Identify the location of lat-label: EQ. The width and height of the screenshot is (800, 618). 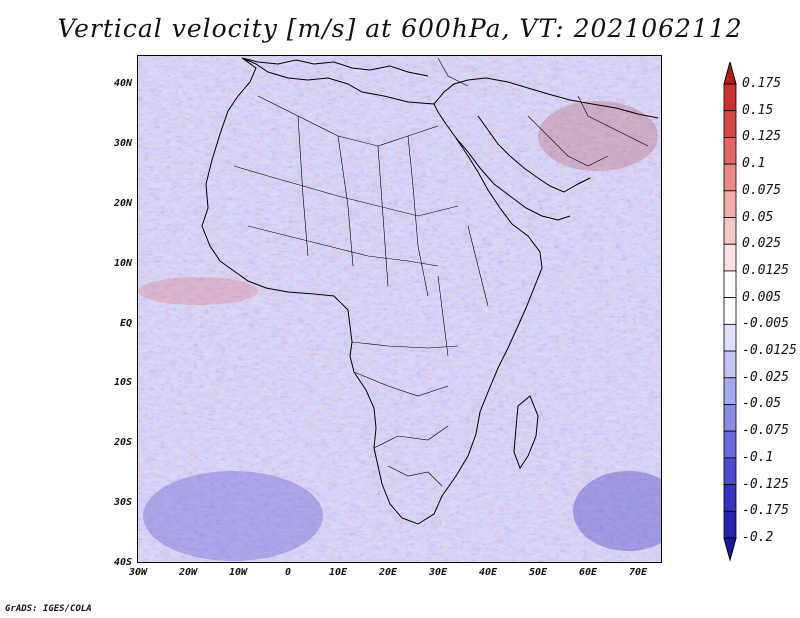
(125, 323).